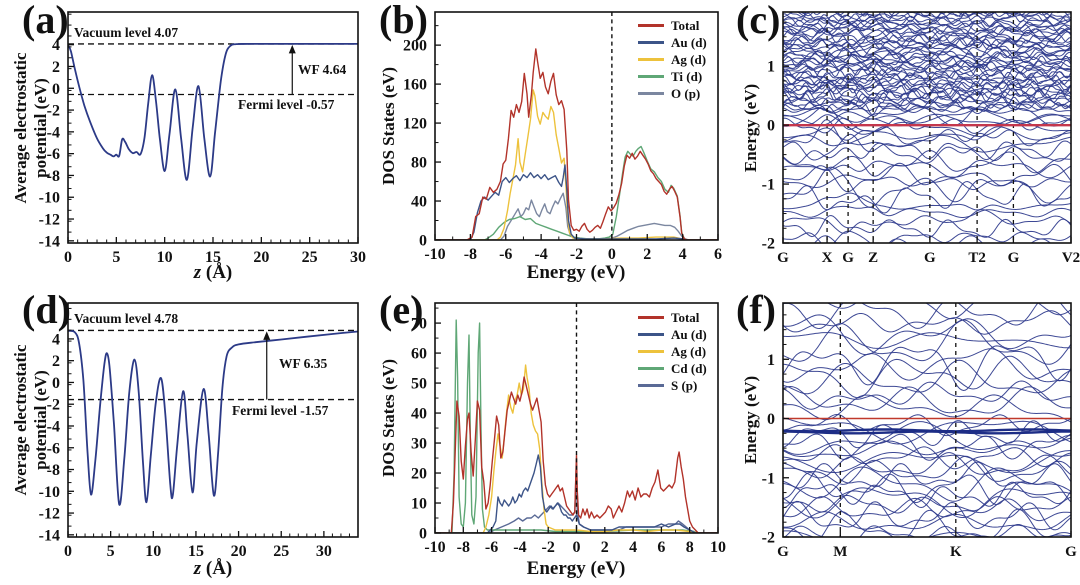  I want to click on x-tick-label: 20, so click(261, 257).